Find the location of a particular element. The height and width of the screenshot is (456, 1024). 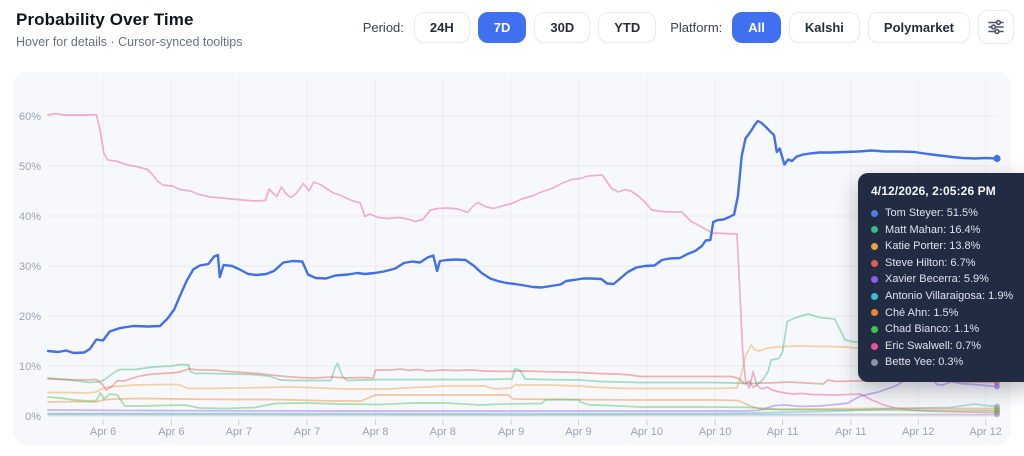

tooltip-row: Bette Yee: 0.3% is located at coordinates (946, 362).